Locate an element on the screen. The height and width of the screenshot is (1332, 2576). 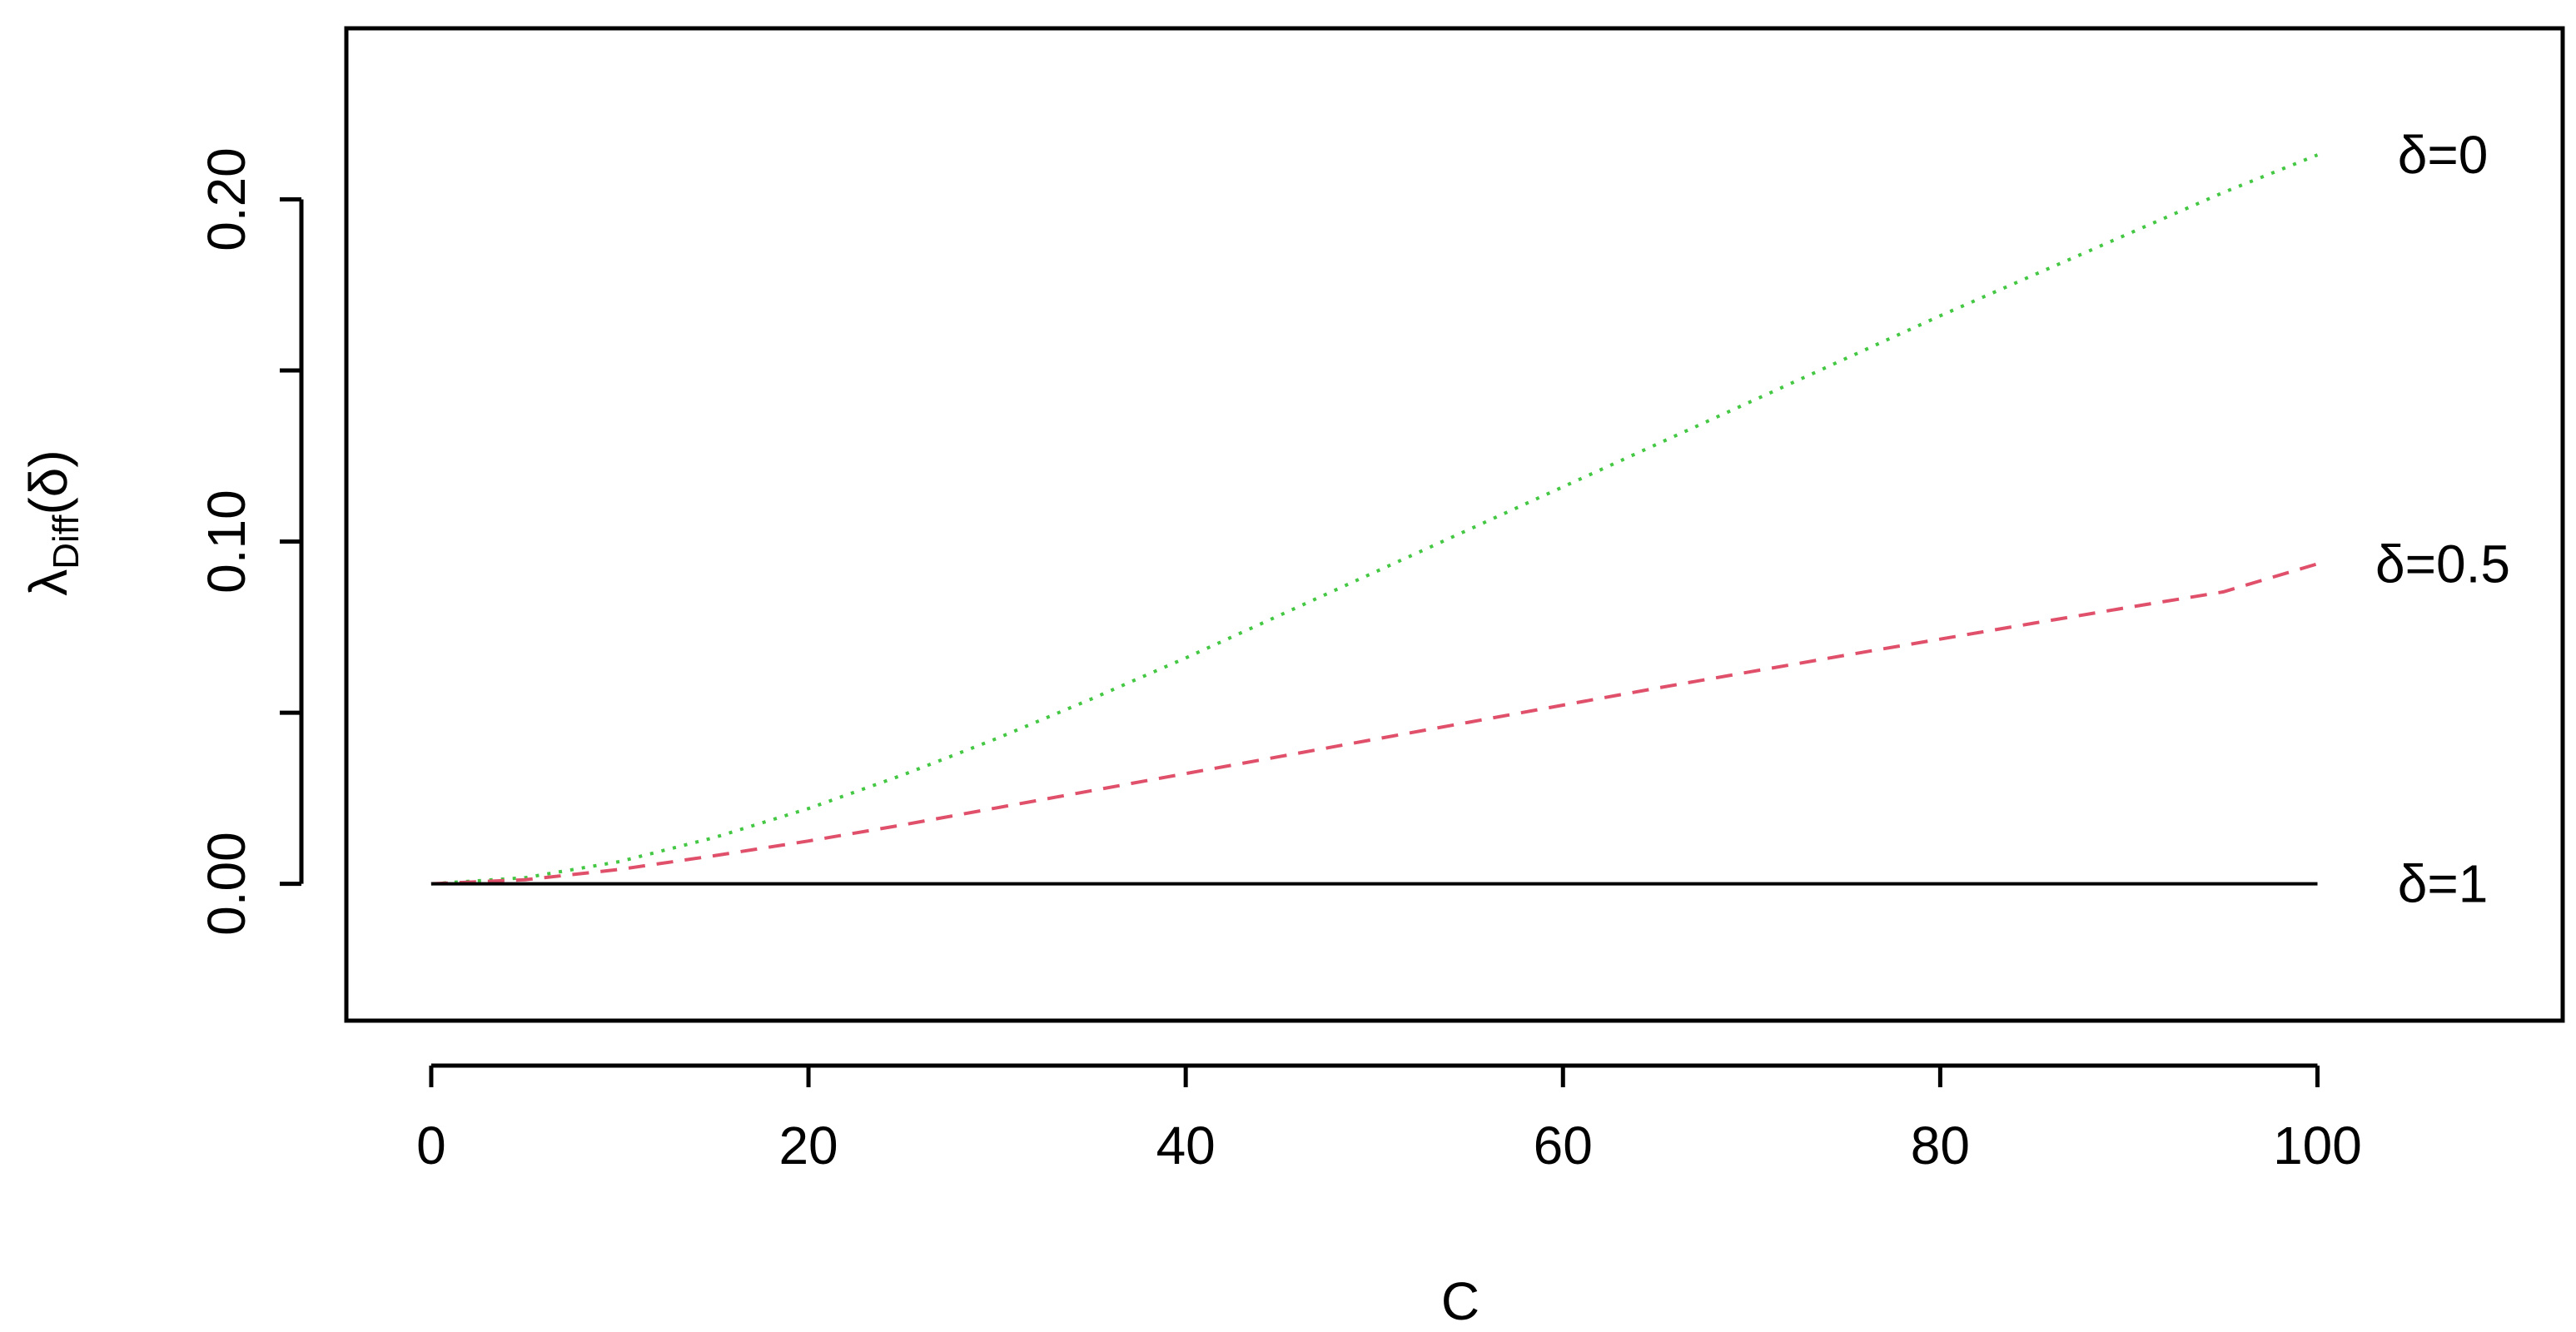
series-label: δ=1 is located at coordinates (2443, 884).